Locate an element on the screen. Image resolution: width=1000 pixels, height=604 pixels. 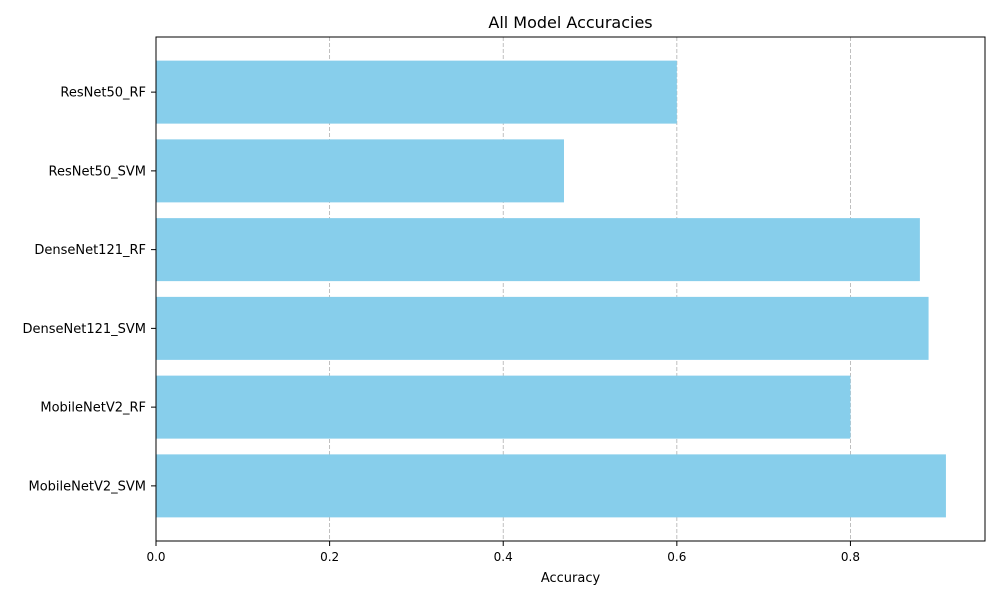
bar-densenet121-rf is located at coordinates (538, 250).